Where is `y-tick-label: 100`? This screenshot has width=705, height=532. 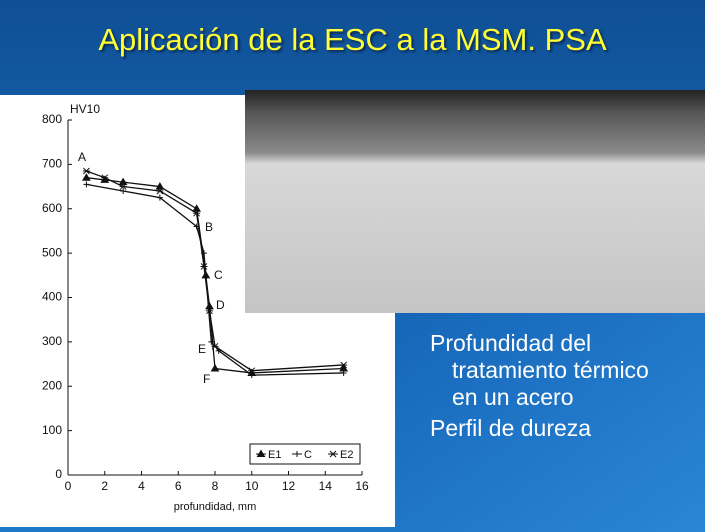
y-tick-label: 100 is located at coordinates (52, 430).